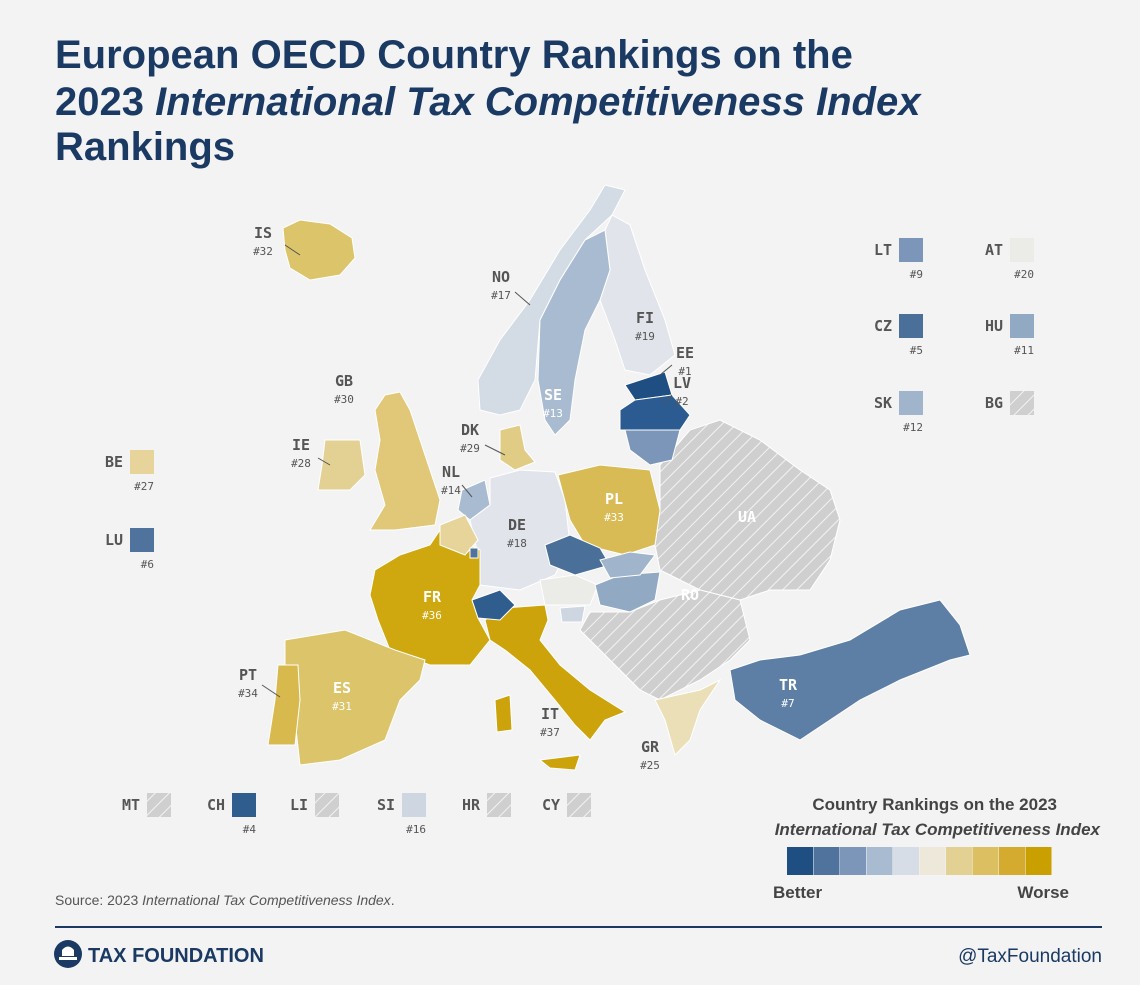 The image size is (1140, 985). What do you see at coordinates (994, 403) in the screenshot?
I see `box-code: BG` at bounding box center [994, 403].